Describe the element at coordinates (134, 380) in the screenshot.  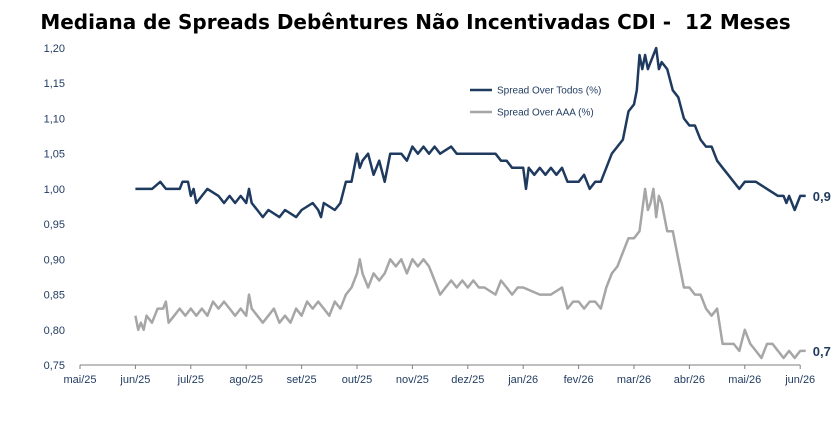
I see `x-tick-label: jun/25` at that location.